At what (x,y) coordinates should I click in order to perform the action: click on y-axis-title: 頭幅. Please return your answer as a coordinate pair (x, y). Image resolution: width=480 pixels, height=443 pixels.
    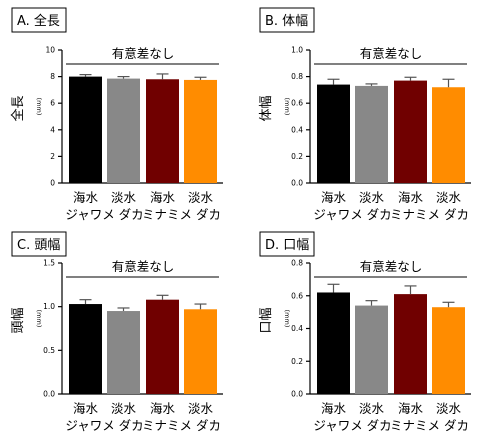
    Looking at the image, I should click on (18, 320).